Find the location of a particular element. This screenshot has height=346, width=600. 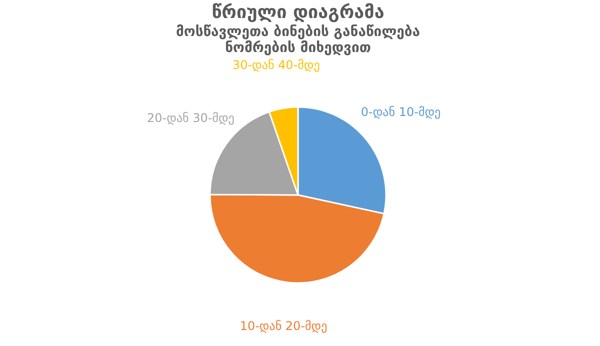

slice-label: 30-დან 40-მდე is located at coordinates (276, 65).